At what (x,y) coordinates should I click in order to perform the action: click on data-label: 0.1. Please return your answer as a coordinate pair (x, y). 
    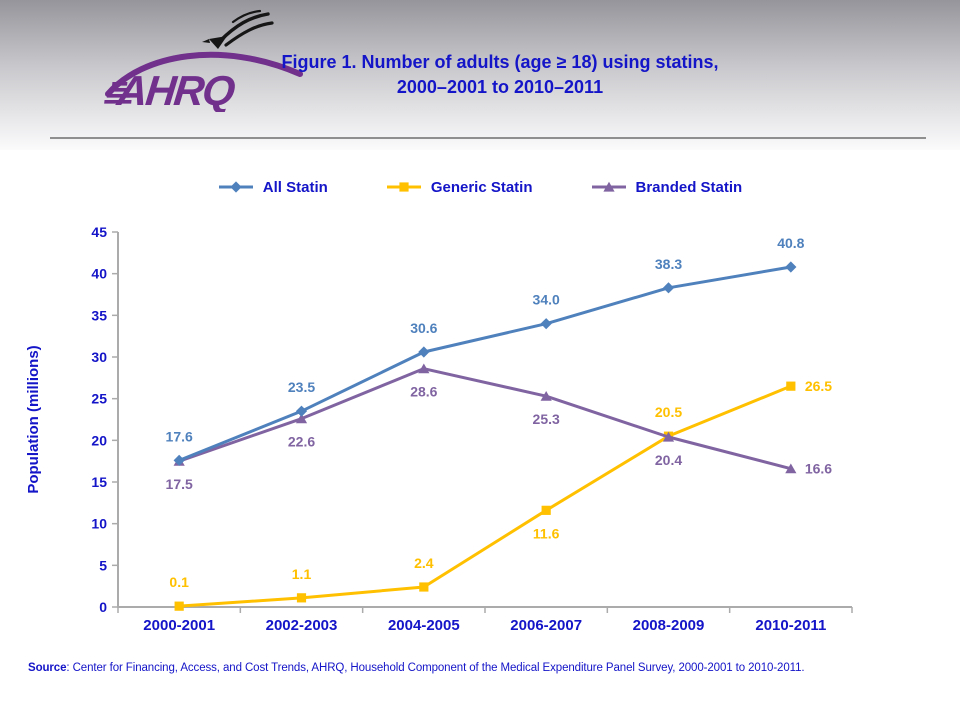
    Looking at the image, I should click on (179, 582).